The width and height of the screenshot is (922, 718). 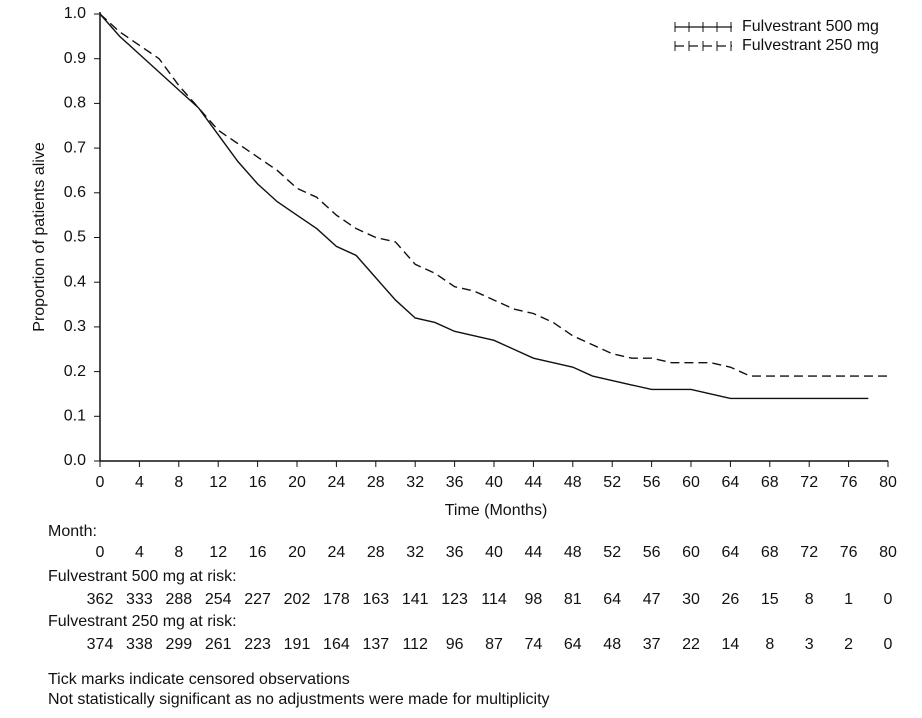 What do you see at coordinates (415, 644) in the screenshot?
I see `risk-value: 112` at bounding box center [415, 644].